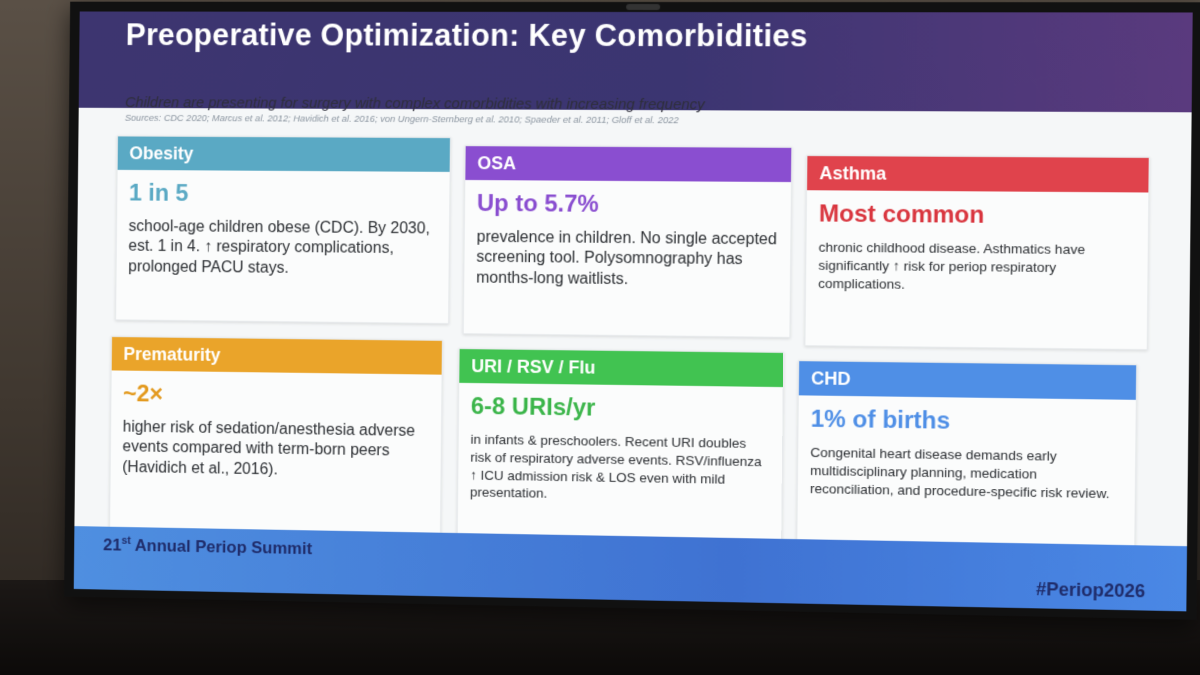 The image size is (1200, 675). I want to click on card-header: CHD, so click(967, 380).